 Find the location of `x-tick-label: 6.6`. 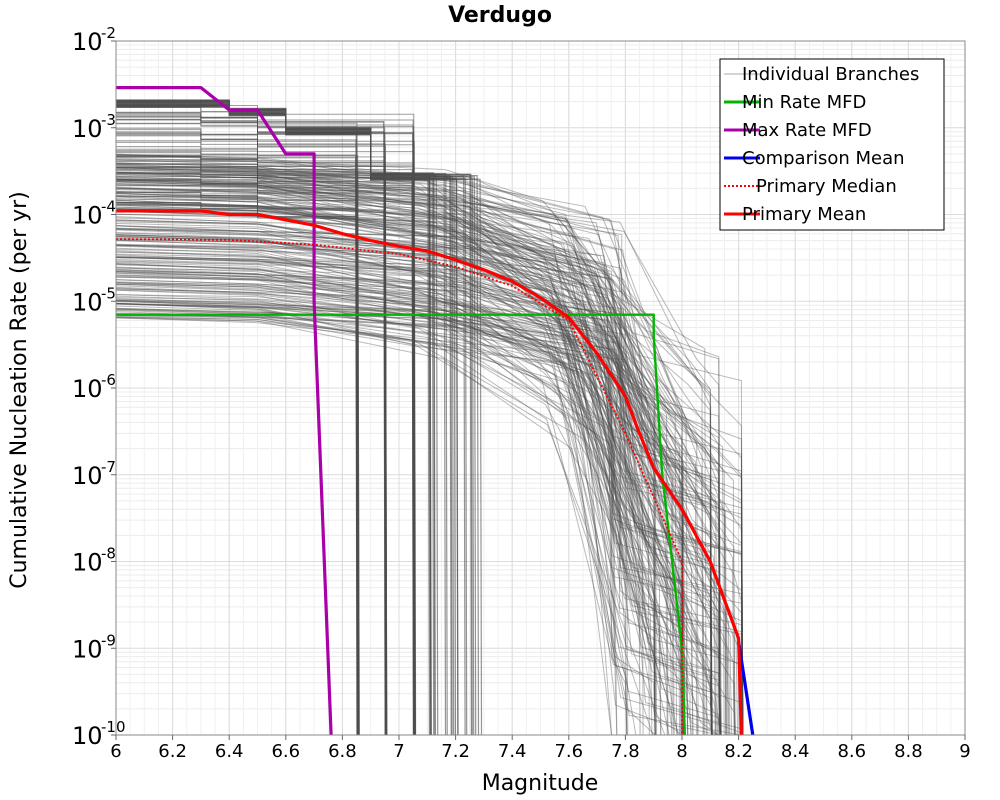

x-tick-label: 6.6 is located at coordinates (285, 751).